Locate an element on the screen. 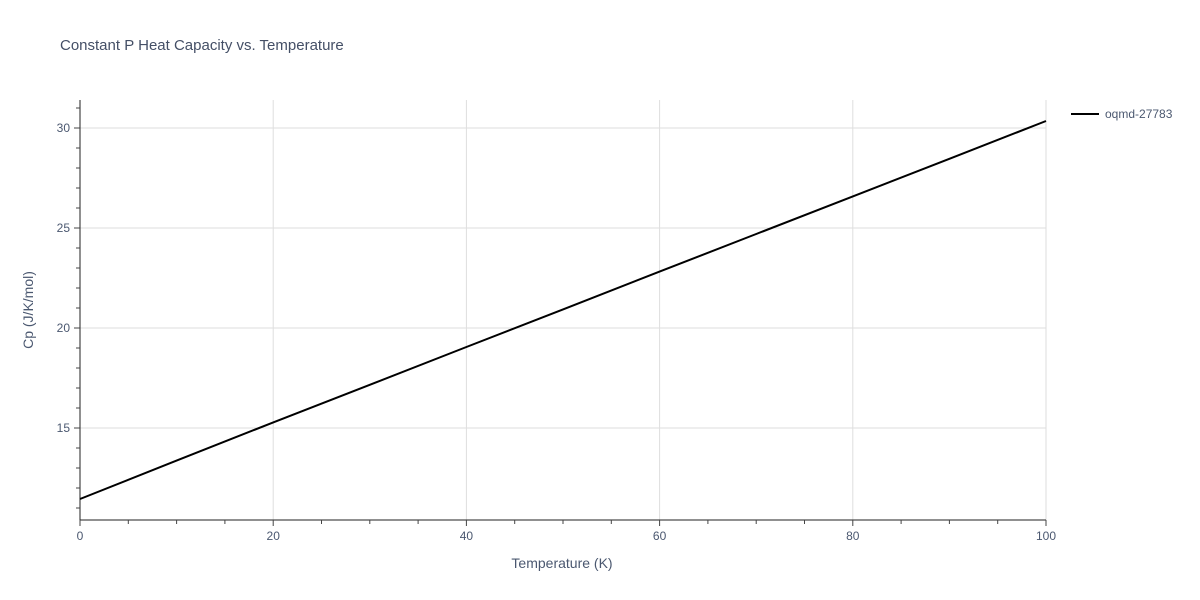  chart-title: Constant P Heat Capacity vs. Temperature is located at coordinates (202, 45).